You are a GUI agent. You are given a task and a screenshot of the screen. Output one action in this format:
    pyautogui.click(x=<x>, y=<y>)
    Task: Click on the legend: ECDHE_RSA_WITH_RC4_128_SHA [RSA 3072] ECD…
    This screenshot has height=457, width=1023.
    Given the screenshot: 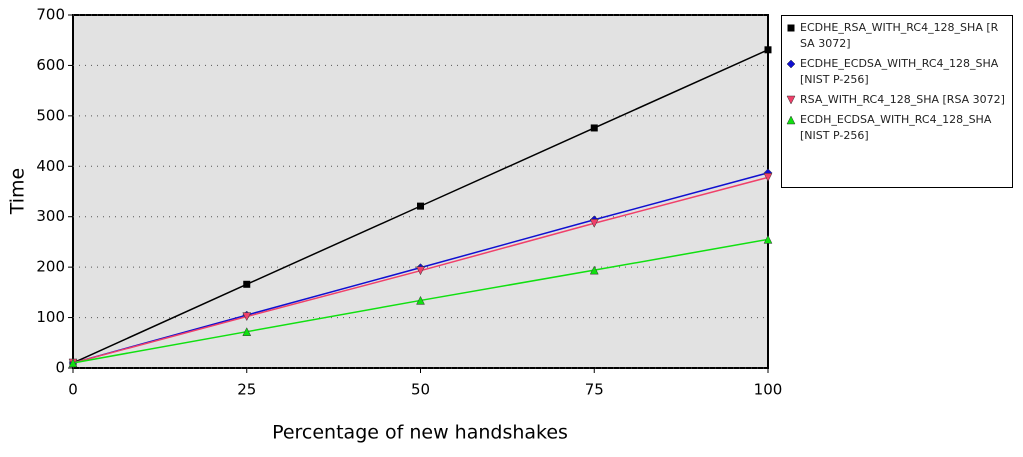 What is the action you would take?
    pyautogui.click(x=897, y=101)
    